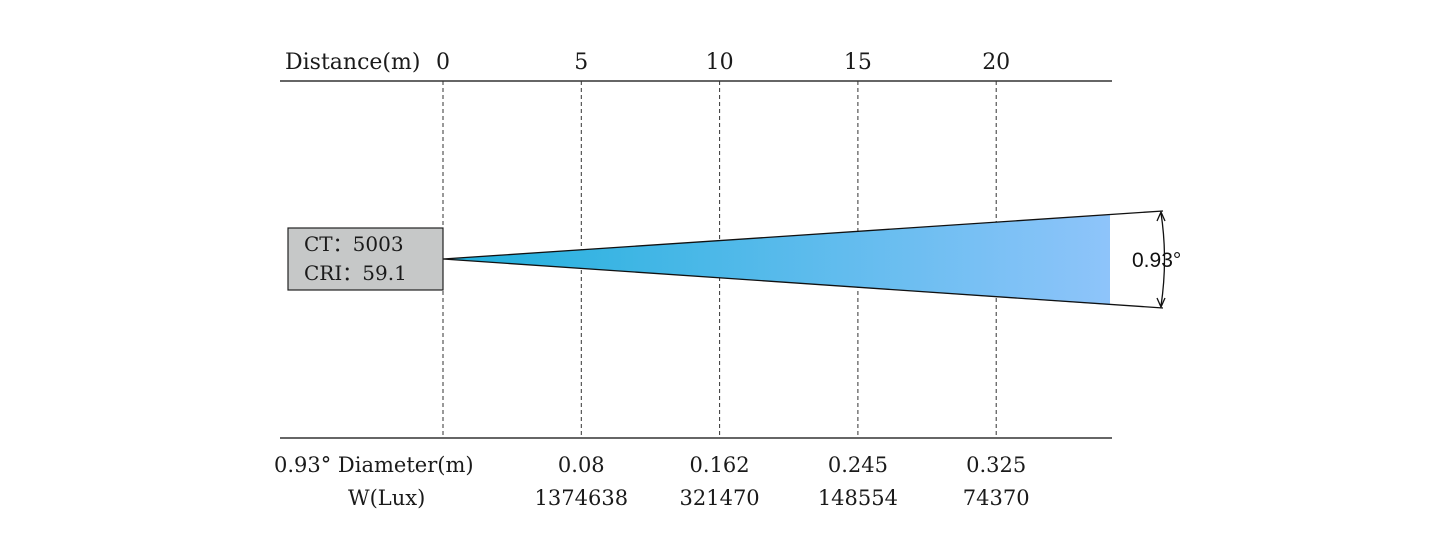  What do you see at coordinates (792, 465) in the screenshot?
I see `diameter-values: 0.08 0.162 0.245 0.325` at bounding box center [792, 465].